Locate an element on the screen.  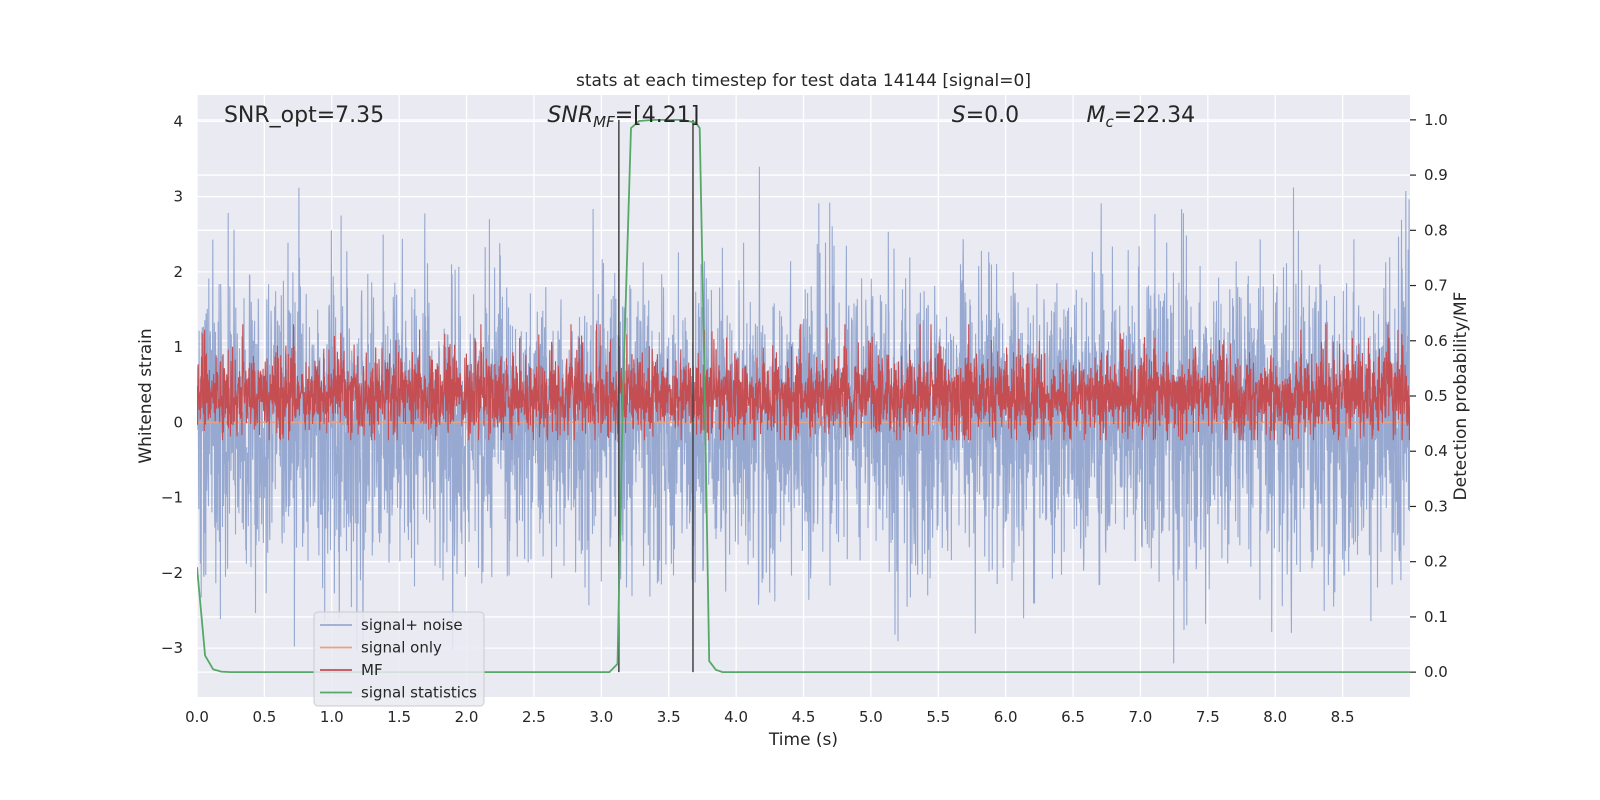
y2-tick-label: 0.5 is located at coordinates (1436, 396).